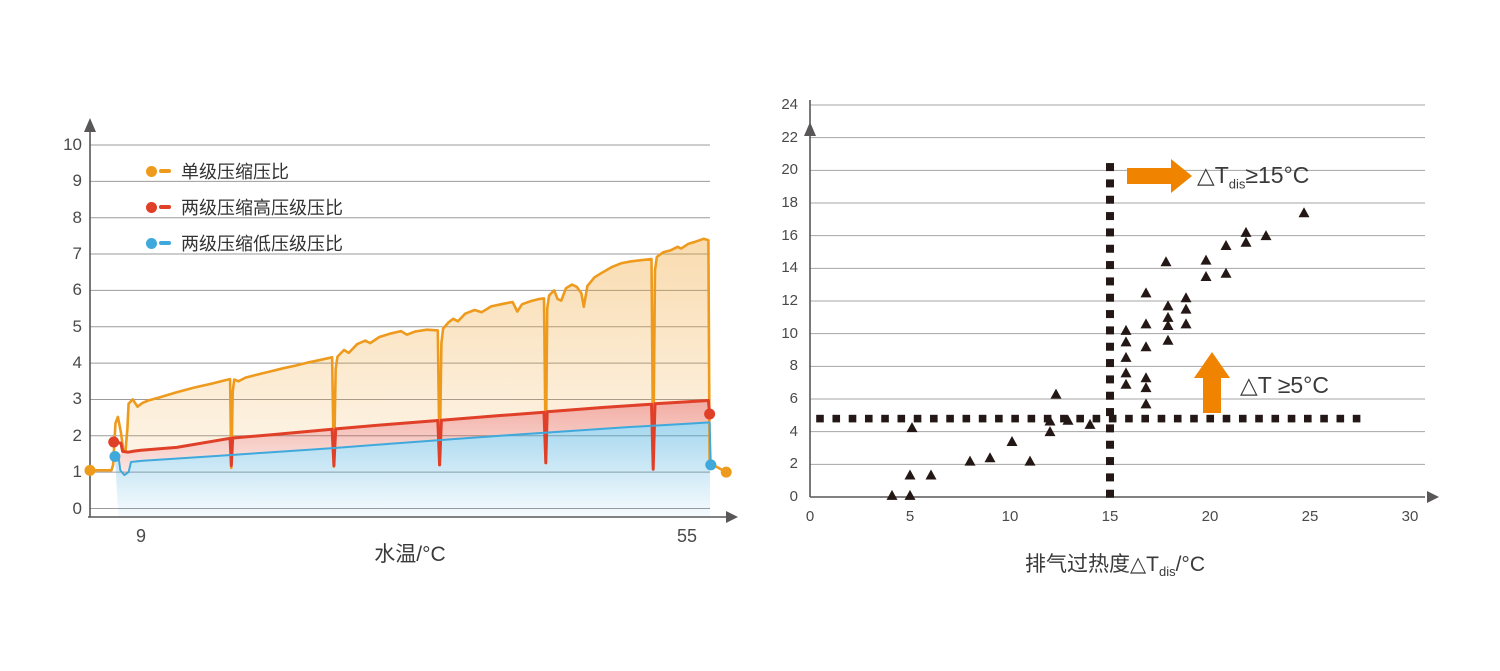  I want to click on arrow-right-icon, so click(1181, 176).